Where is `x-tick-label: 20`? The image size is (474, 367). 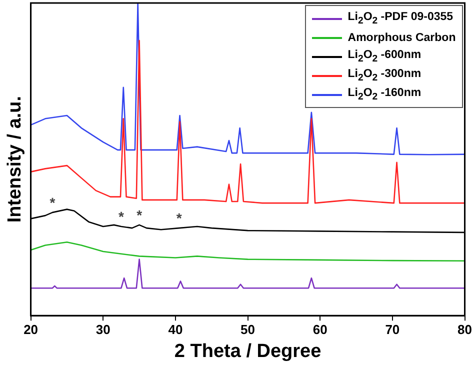
x-tick-label: 20 is located at coordinates (31, 329).